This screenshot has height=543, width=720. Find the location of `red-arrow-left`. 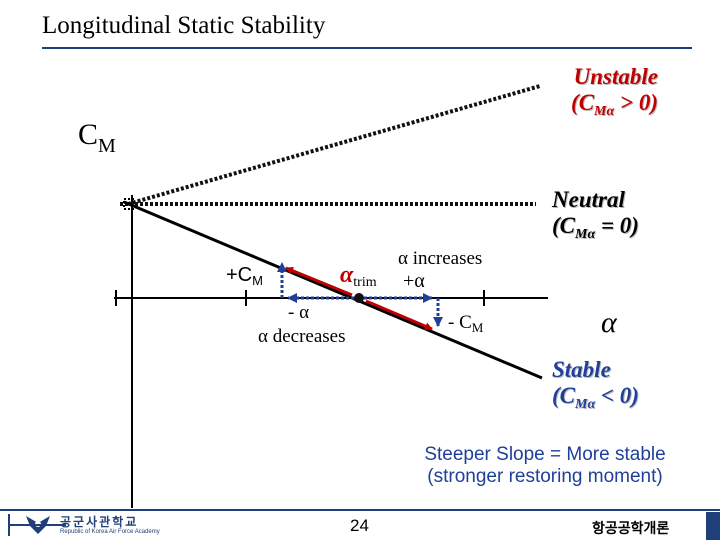

red-arrow-left is located at coordinates (319, 281).